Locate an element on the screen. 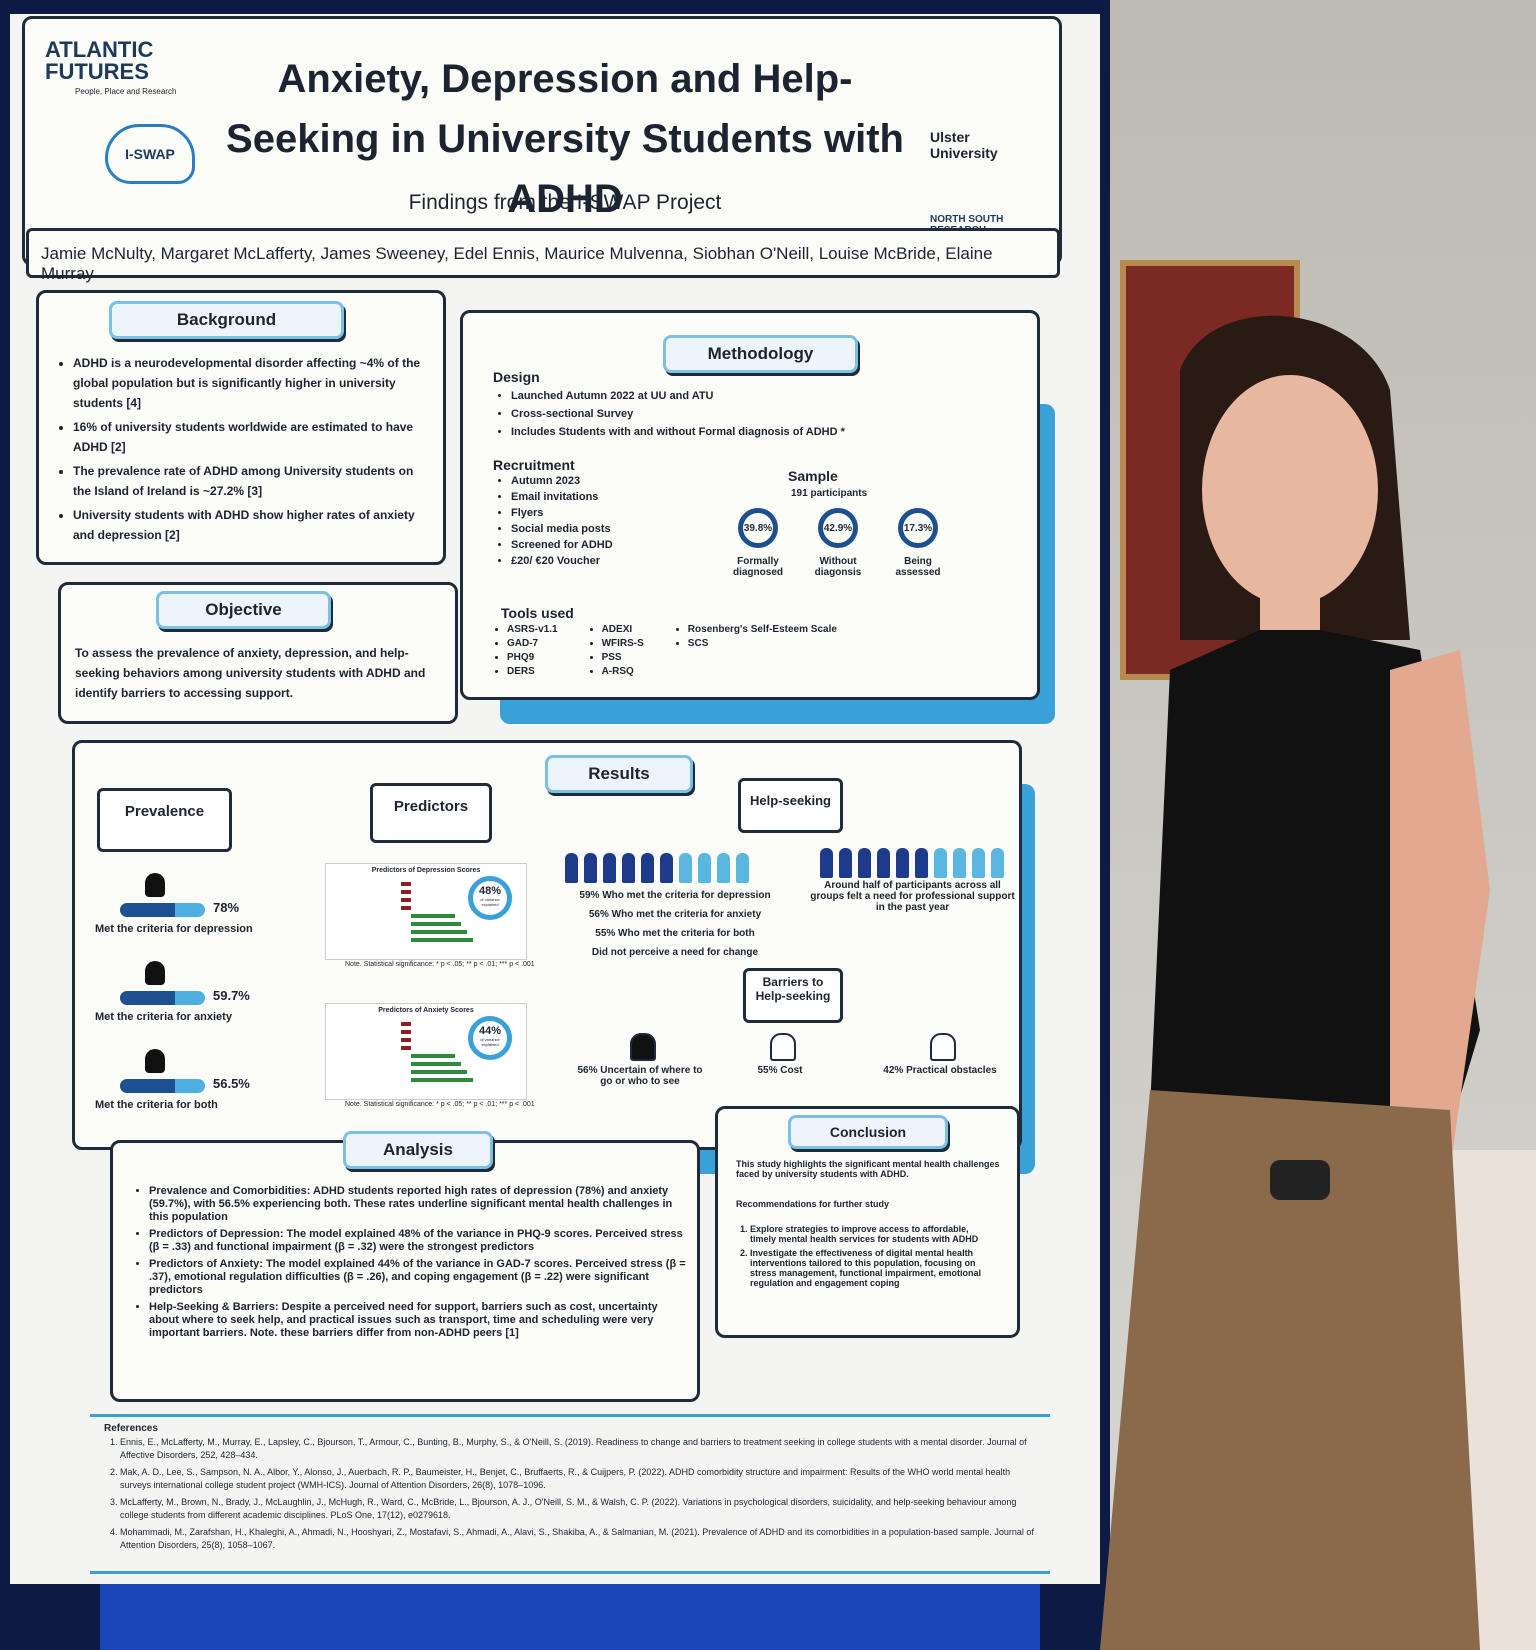 The height and width of the screenshot is (1650, 1536). help-line: 55% Who met the criteria for both is located at coordinates (675, 933).